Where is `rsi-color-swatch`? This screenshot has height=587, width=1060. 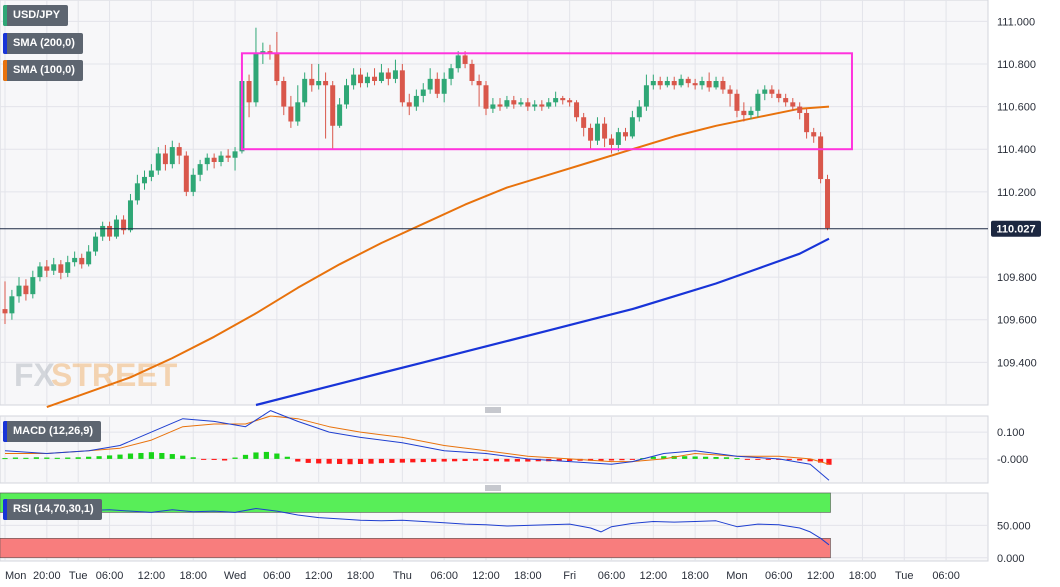
rsi-color-swatch is located at coordinates (5, 509).